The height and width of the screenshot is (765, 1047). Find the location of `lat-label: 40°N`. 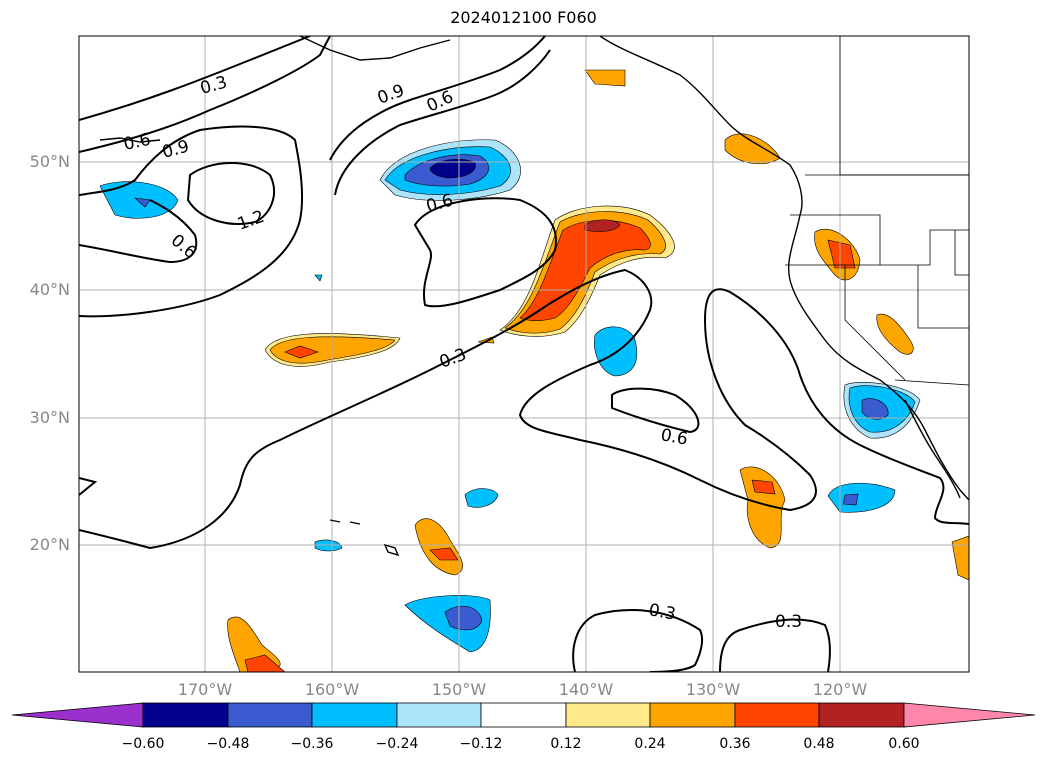

lat-label: 40°N is located at coordinates (49, 289).